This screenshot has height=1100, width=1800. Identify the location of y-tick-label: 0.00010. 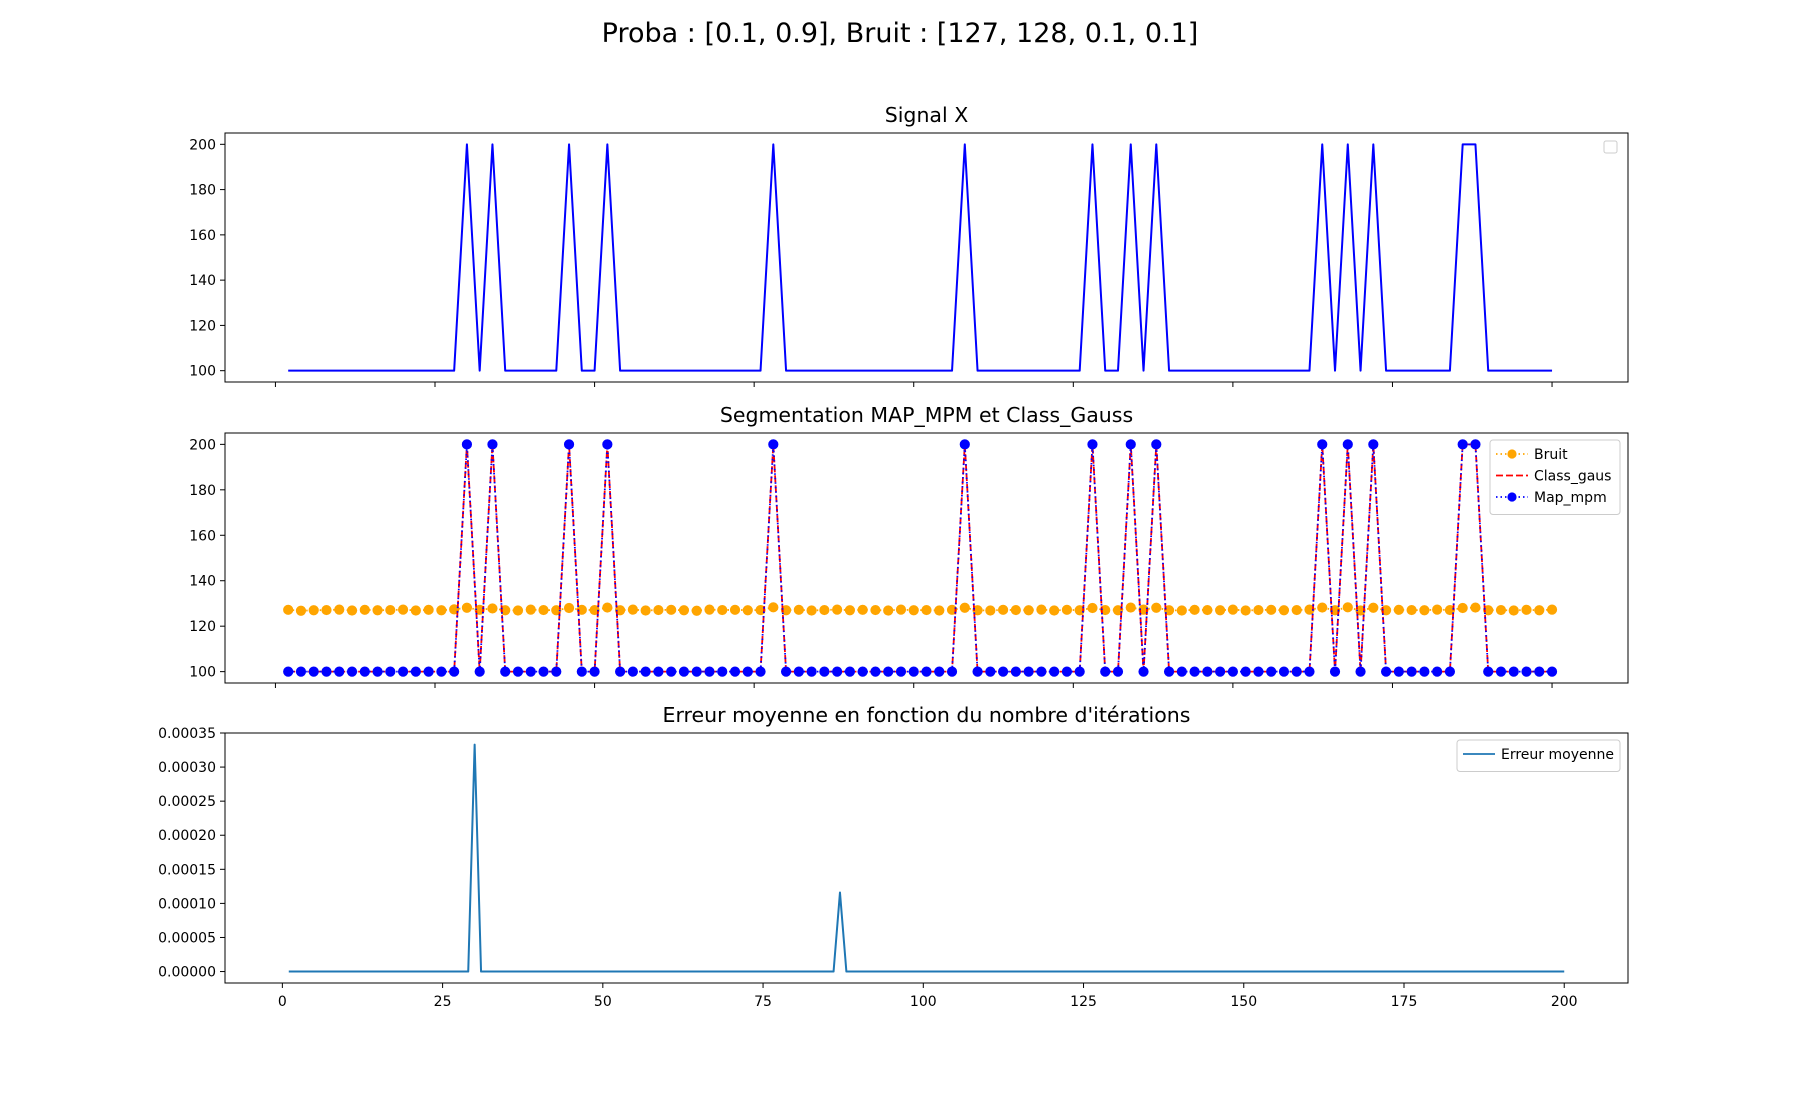
(187, 904).